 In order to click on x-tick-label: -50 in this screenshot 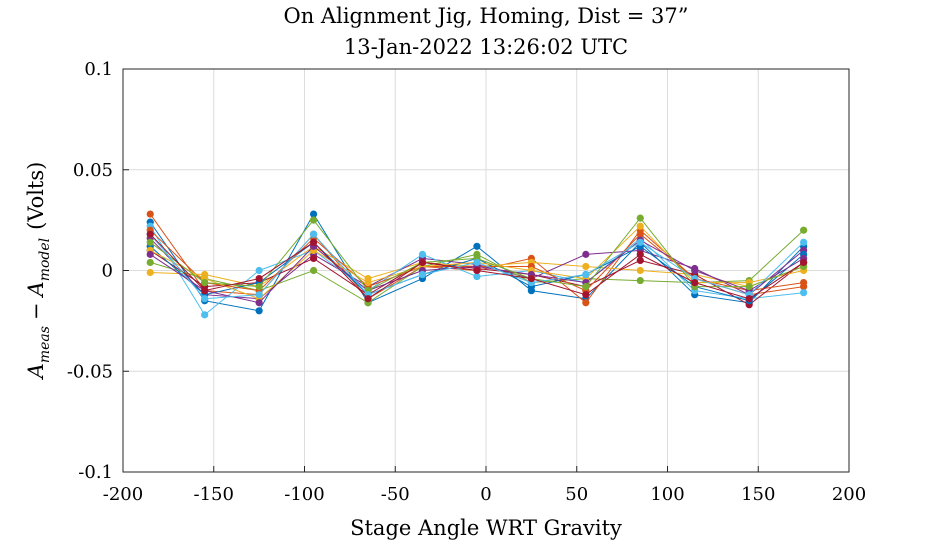, I will do `click(395, 494)`.